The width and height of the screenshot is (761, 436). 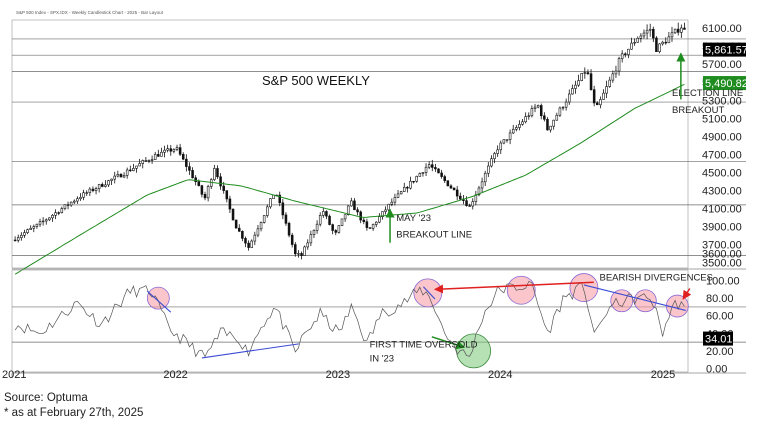 I want to click on source-note: Source: Optuma, so click(x=46, y=398).